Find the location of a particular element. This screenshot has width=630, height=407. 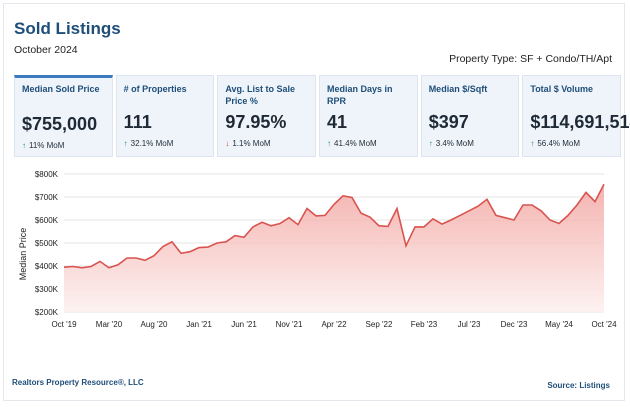

x-tick-label: Sep '22 is located at coordinates (379, 324).